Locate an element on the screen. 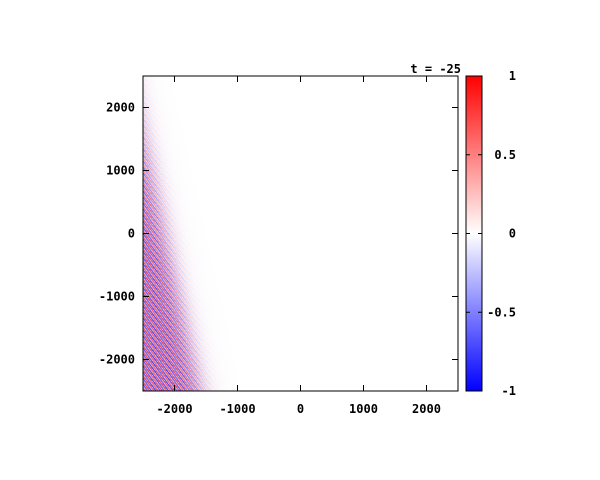  y-tick-label: -2000 is located at coordinates (117, 360).